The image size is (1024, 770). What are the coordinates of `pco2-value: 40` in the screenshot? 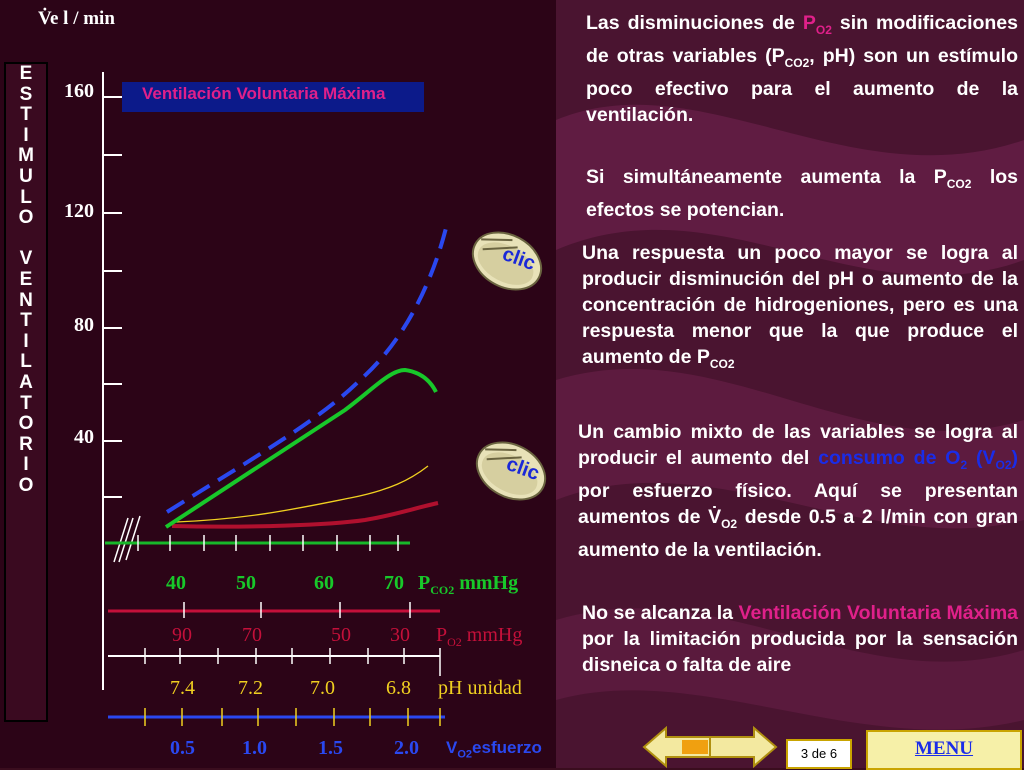 It's located at (176, 583).